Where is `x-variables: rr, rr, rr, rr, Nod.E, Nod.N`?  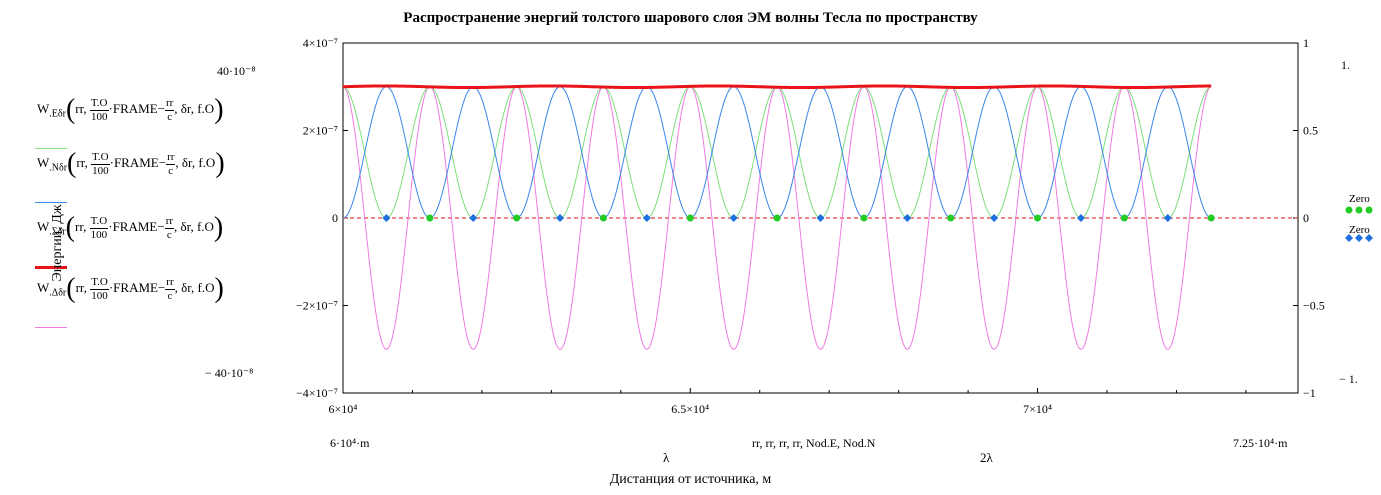
x-variables: rr, rr, rr, rr, Nod.E, Nod.N is located at coordinates (814, 443).